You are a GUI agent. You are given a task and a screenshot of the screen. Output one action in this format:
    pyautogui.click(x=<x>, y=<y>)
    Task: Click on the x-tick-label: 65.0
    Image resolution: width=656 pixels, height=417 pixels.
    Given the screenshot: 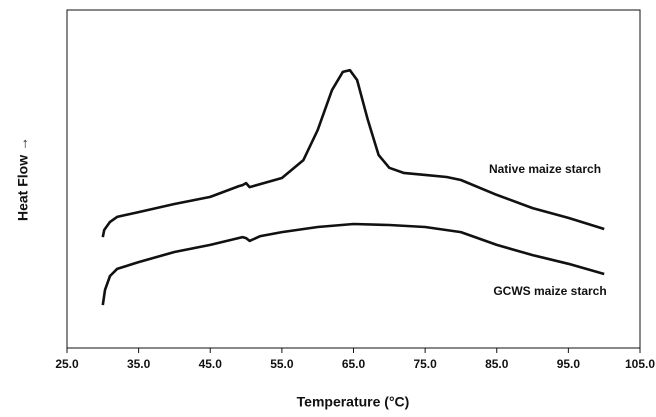 What is the action you would take?
    pyautogui.click(x=354, y=364)
    